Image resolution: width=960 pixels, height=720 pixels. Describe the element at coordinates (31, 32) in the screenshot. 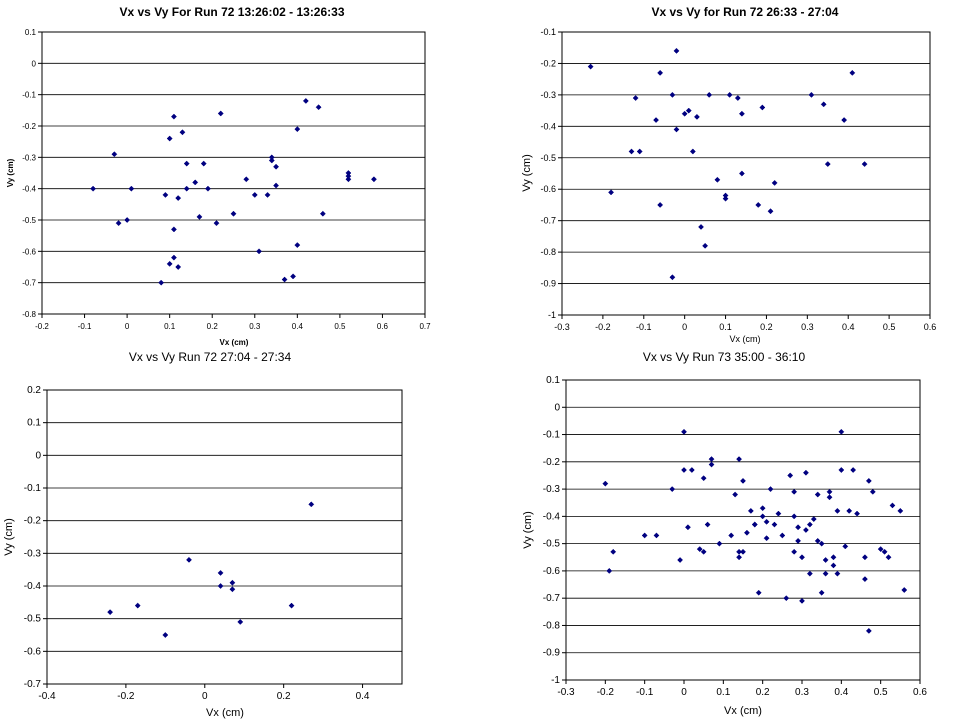

I see `y-tick-label: 0.1` at that location.